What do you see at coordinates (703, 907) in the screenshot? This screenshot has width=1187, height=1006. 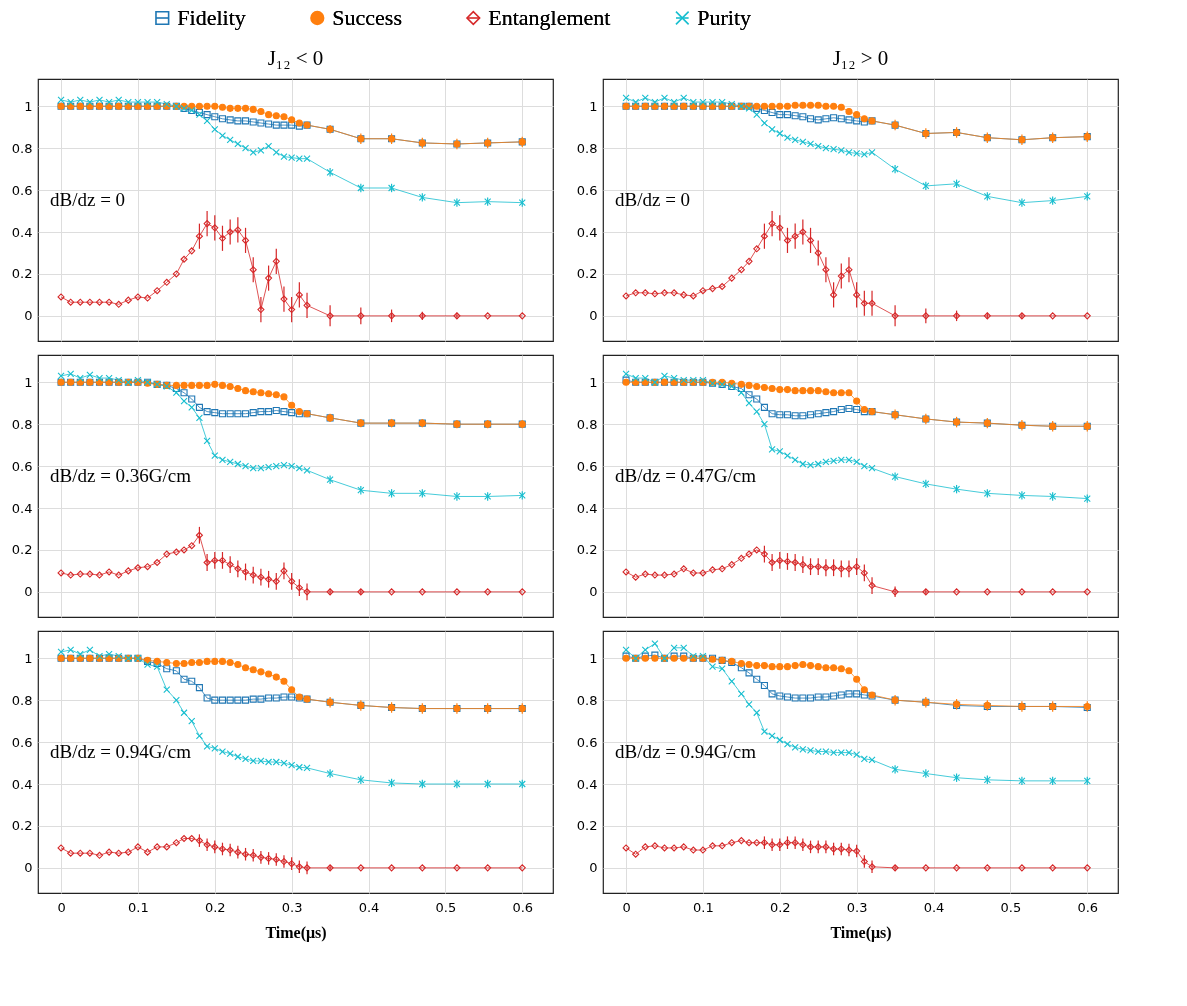 I see `x-tick-label: 0.1` at bounding box center [703, 907].